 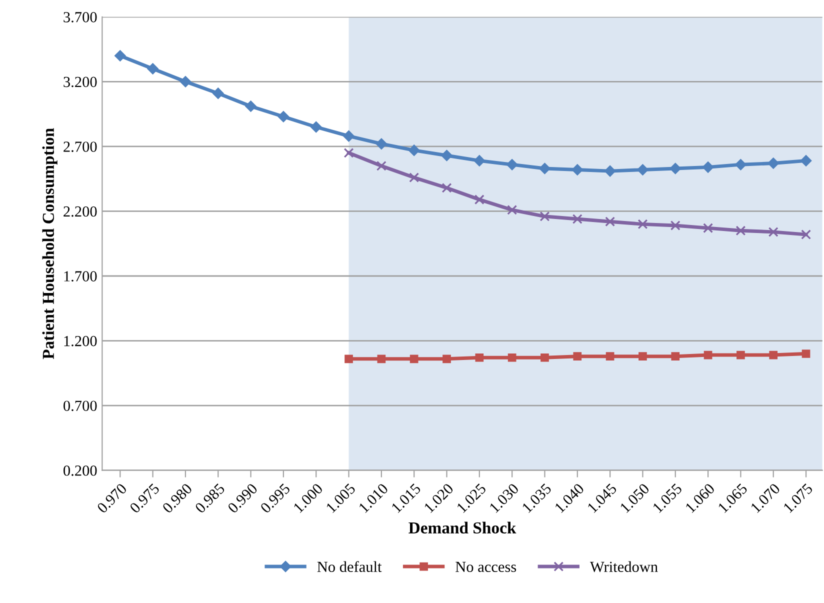 What do you see at coordinates (462, 528) in the screenshot?
I see `x-axis-title: Demand Shock` at bounding box center [462, 528].